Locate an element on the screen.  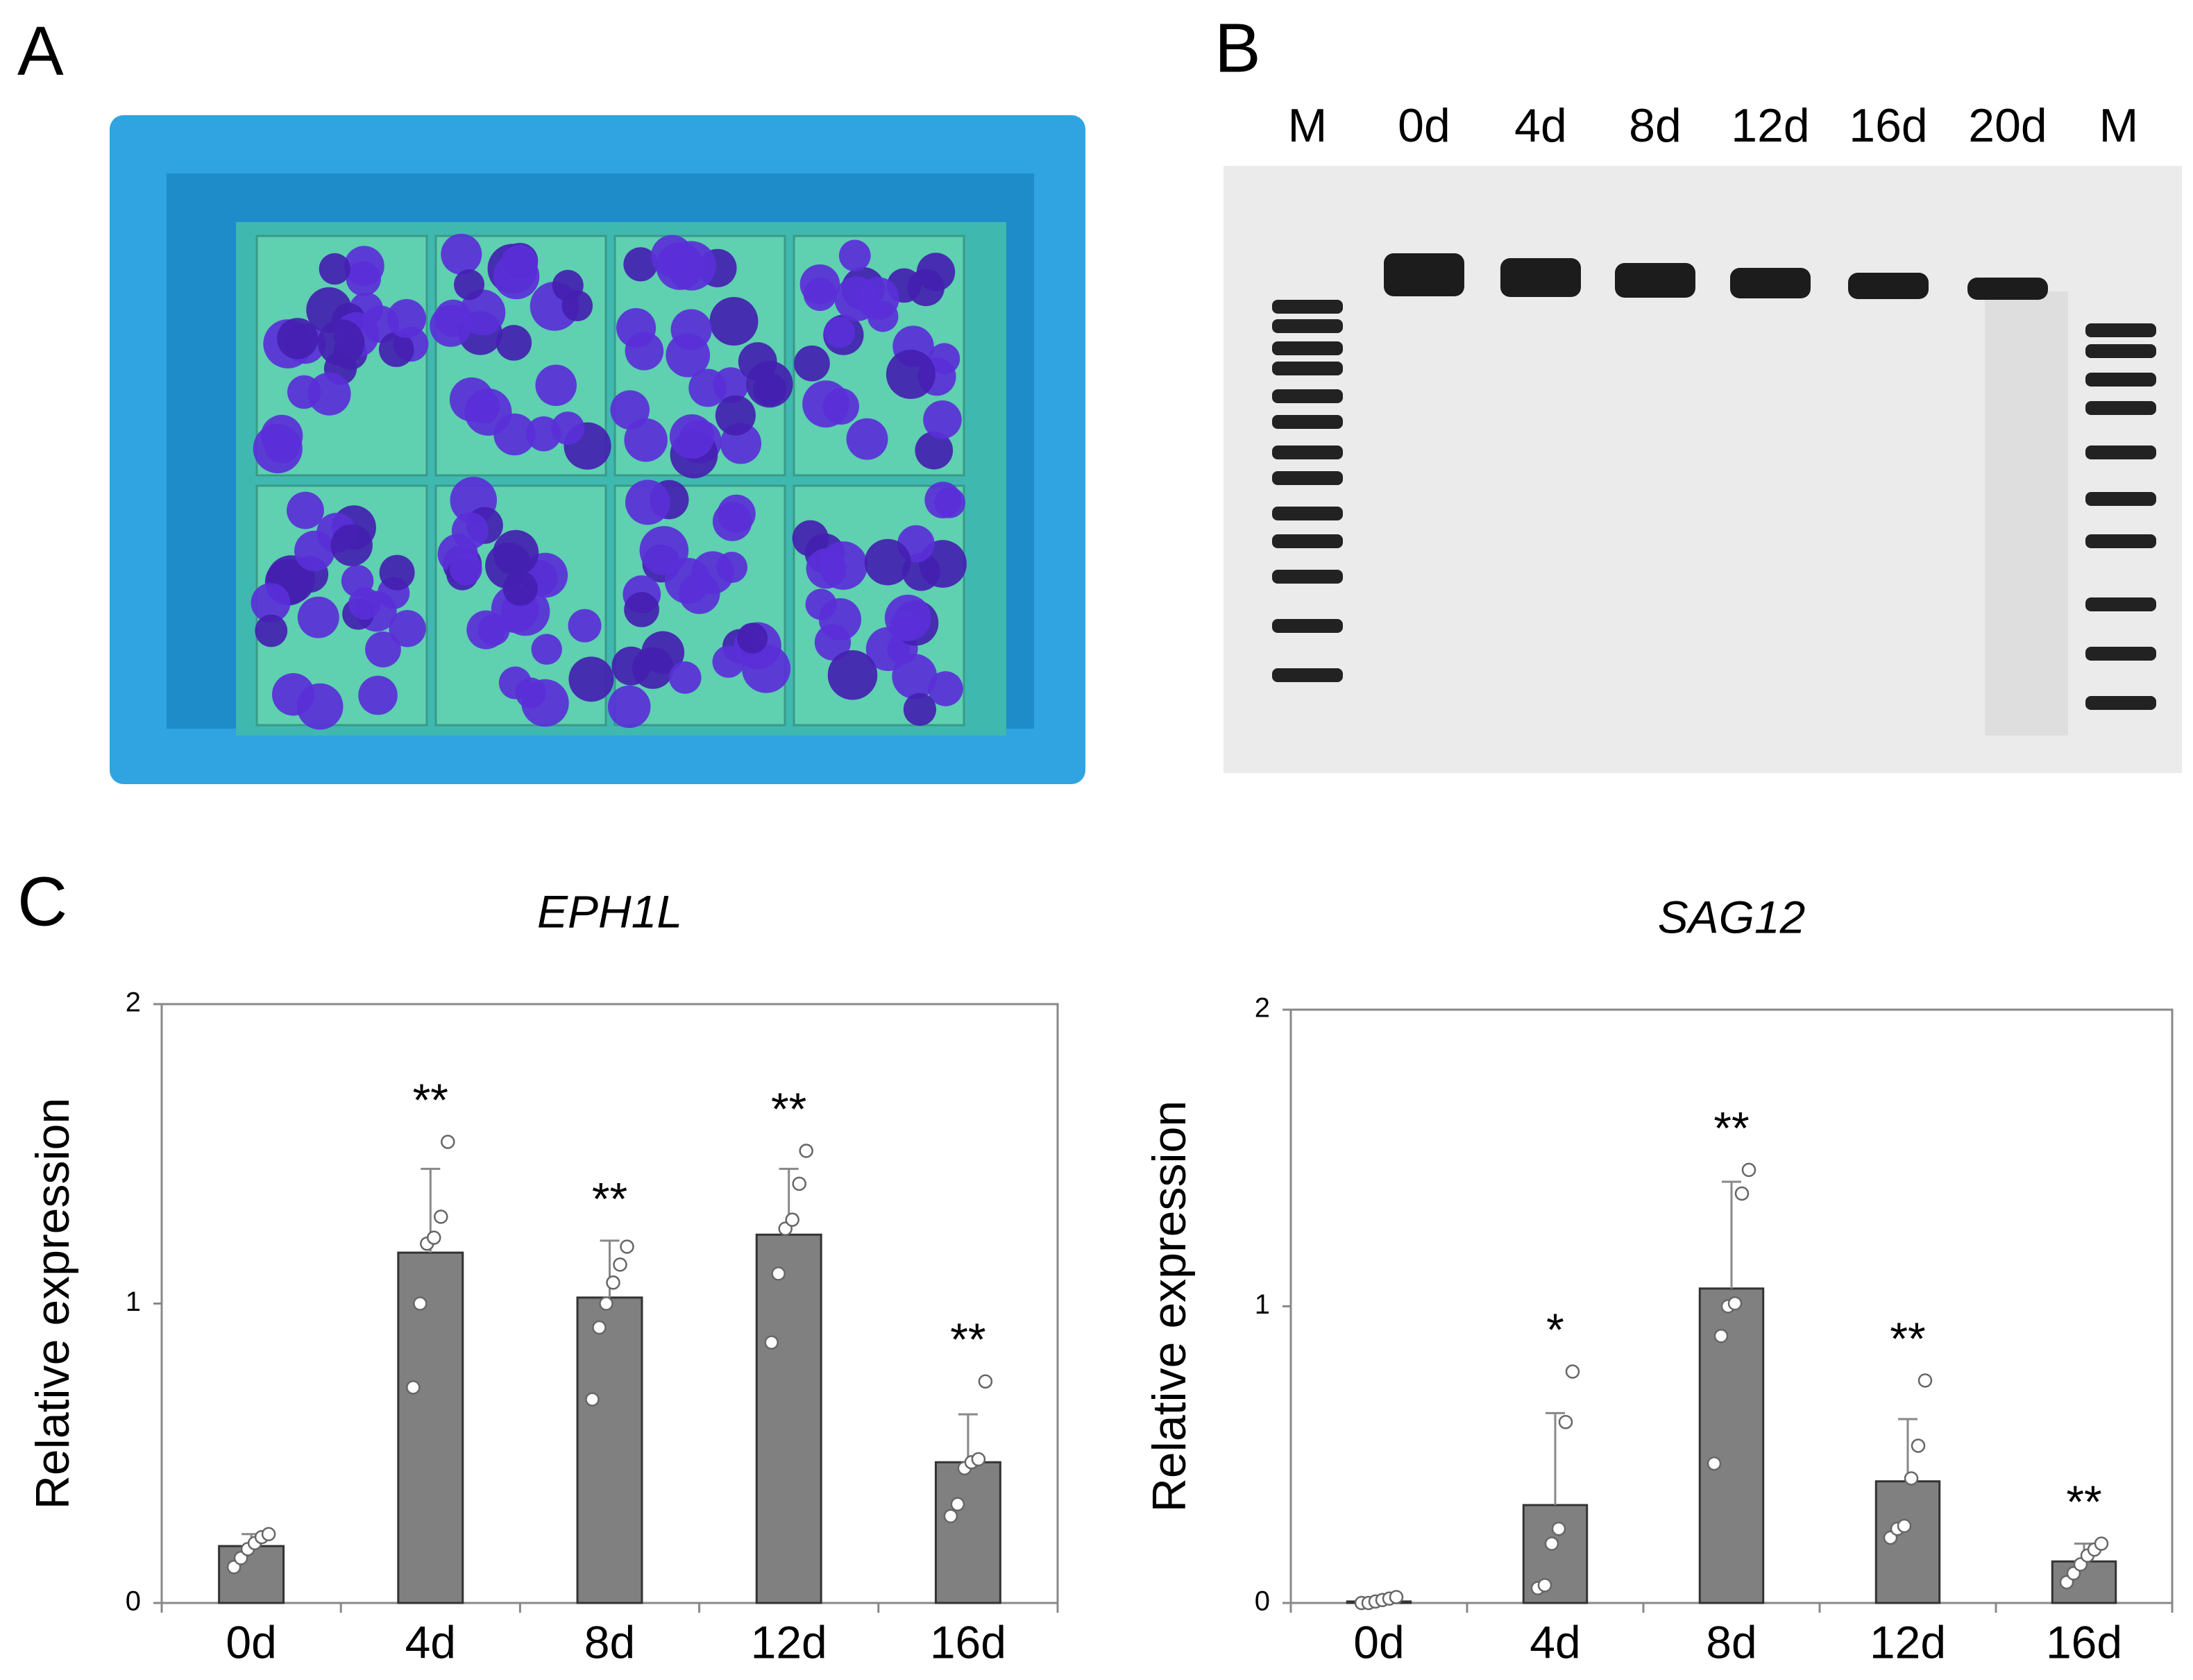
significance: * is located at coordinates (1555, 1329).